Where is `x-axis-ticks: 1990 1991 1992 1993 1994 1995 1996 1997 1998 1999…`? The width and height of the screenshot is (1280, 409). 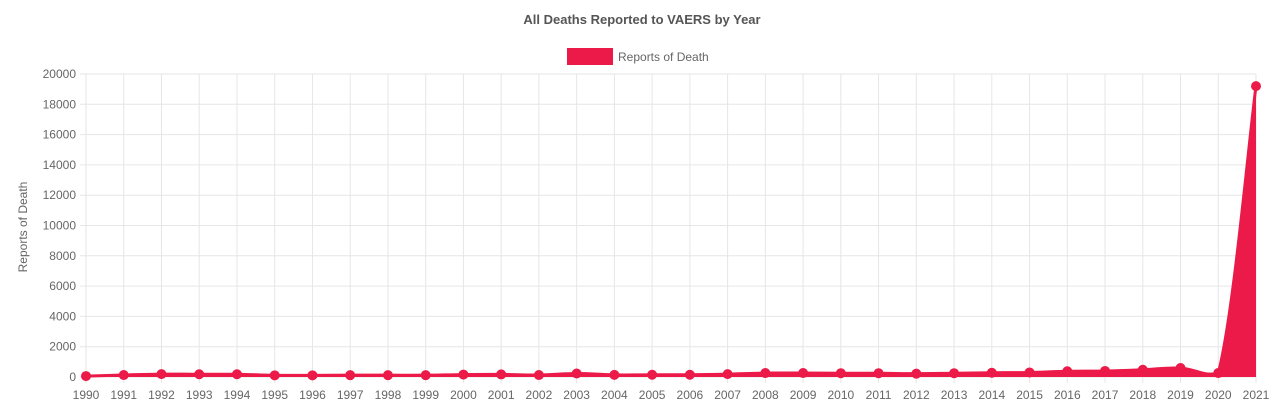 x-axis-ticks: 1990 1991 1992 1993 1994 1995 1996 1997 1998 1999… is located at coordinates (671, 395).